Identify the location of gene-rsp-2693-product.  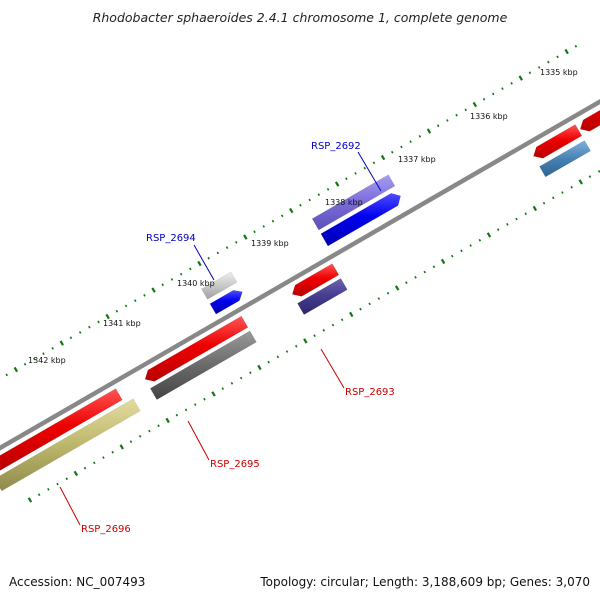
(322, 296).